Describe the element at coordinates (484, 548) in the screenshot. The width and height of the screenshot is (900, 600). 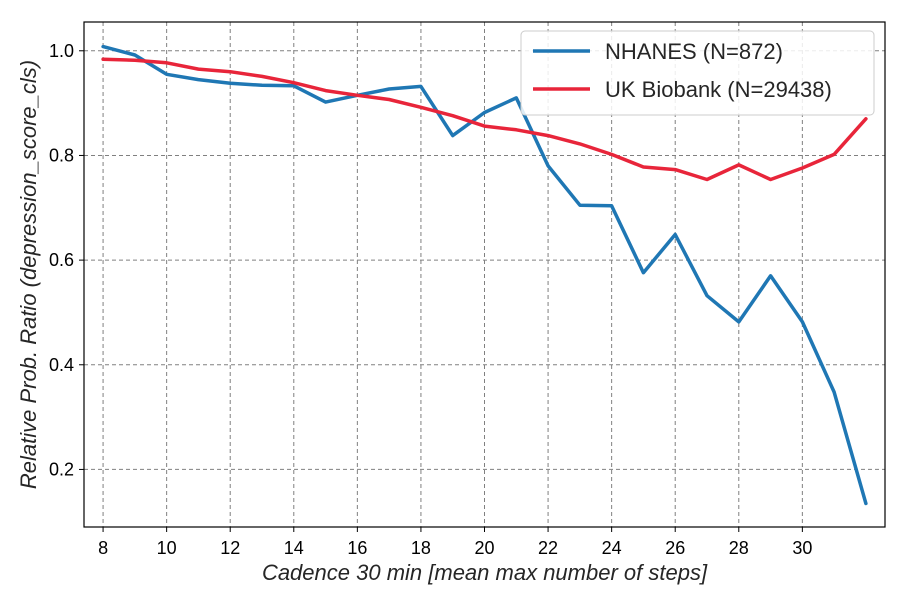
I see `x-tick-label: 20` at that location.